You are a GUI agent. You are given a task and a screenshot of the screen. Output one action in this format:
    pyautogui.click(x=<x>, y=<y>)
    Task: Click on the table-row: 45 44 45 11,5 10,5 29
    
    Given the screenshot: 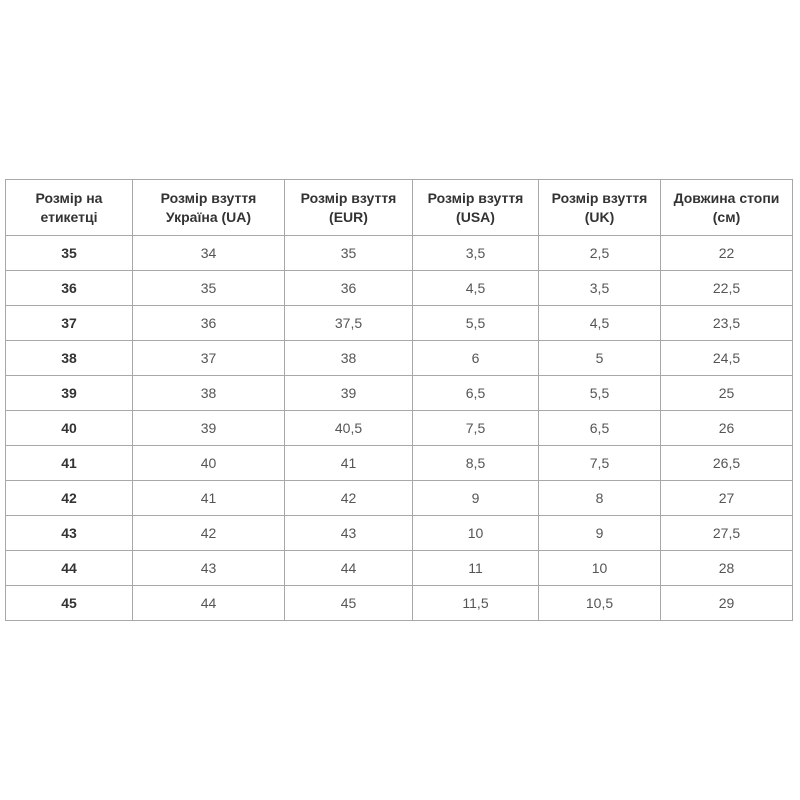 What is the action you would take?
    pyautogui.click(x=399, y=603)
    